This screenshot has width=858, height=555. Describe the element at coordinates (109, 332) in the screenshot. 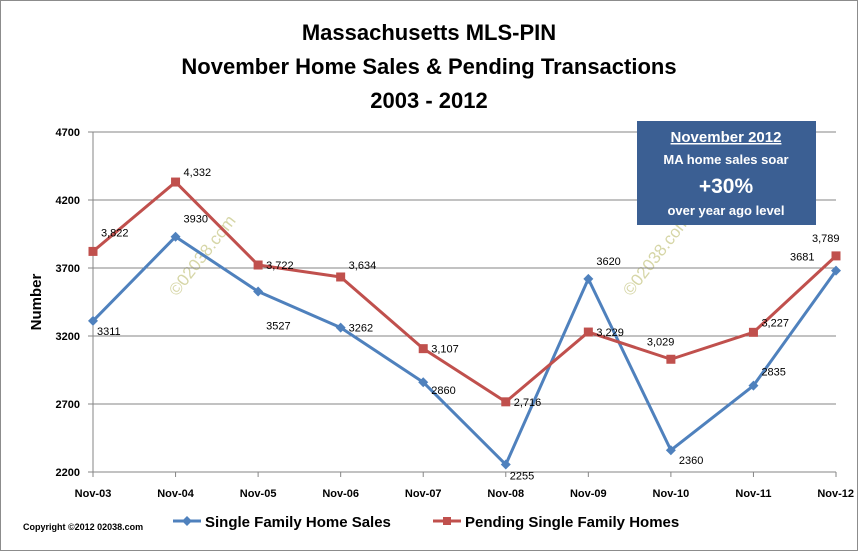

I see `data-label-sales: 3311` at that location.